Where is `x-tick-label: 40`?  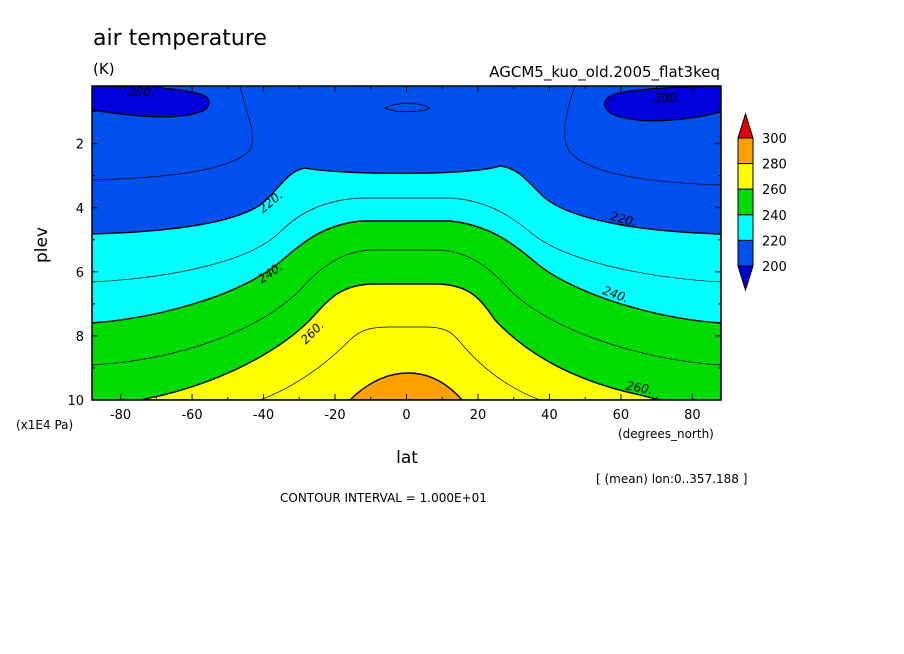
x-tick-label: 40 is located at coordinates (549, 415).